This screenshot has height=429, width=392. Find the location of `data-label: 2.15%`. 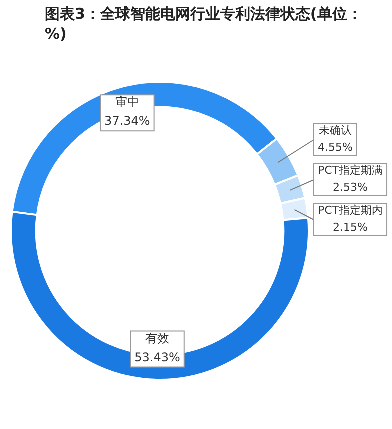

data-label: 2.15% is located at coordinates (350, 227).